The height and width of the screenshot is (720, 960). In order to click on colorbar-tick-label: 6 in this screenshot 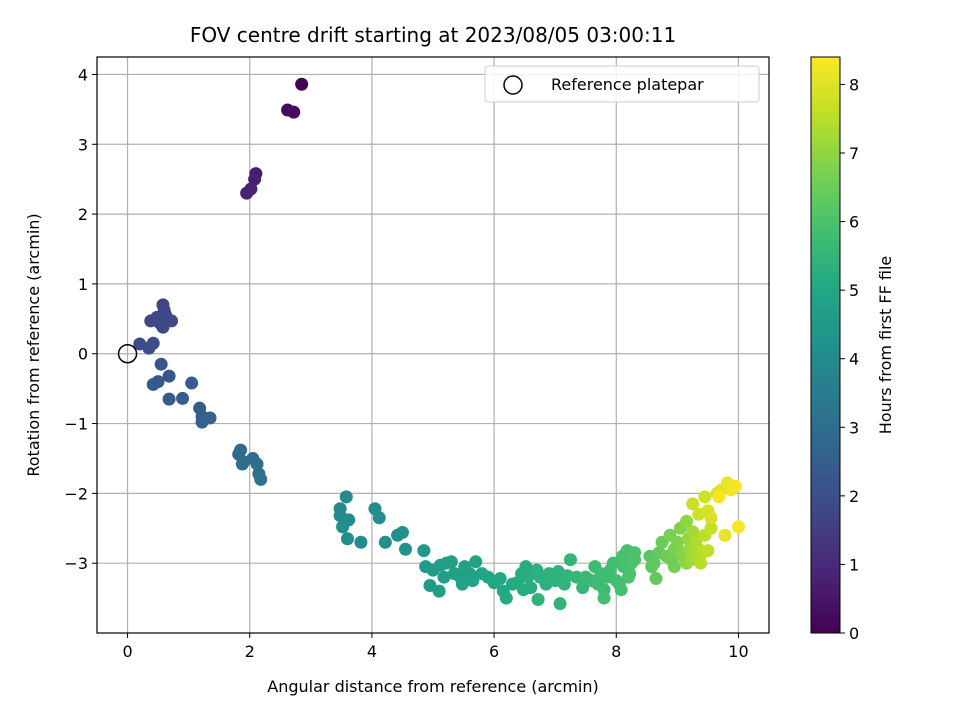, I will do `click(854, 222)`.